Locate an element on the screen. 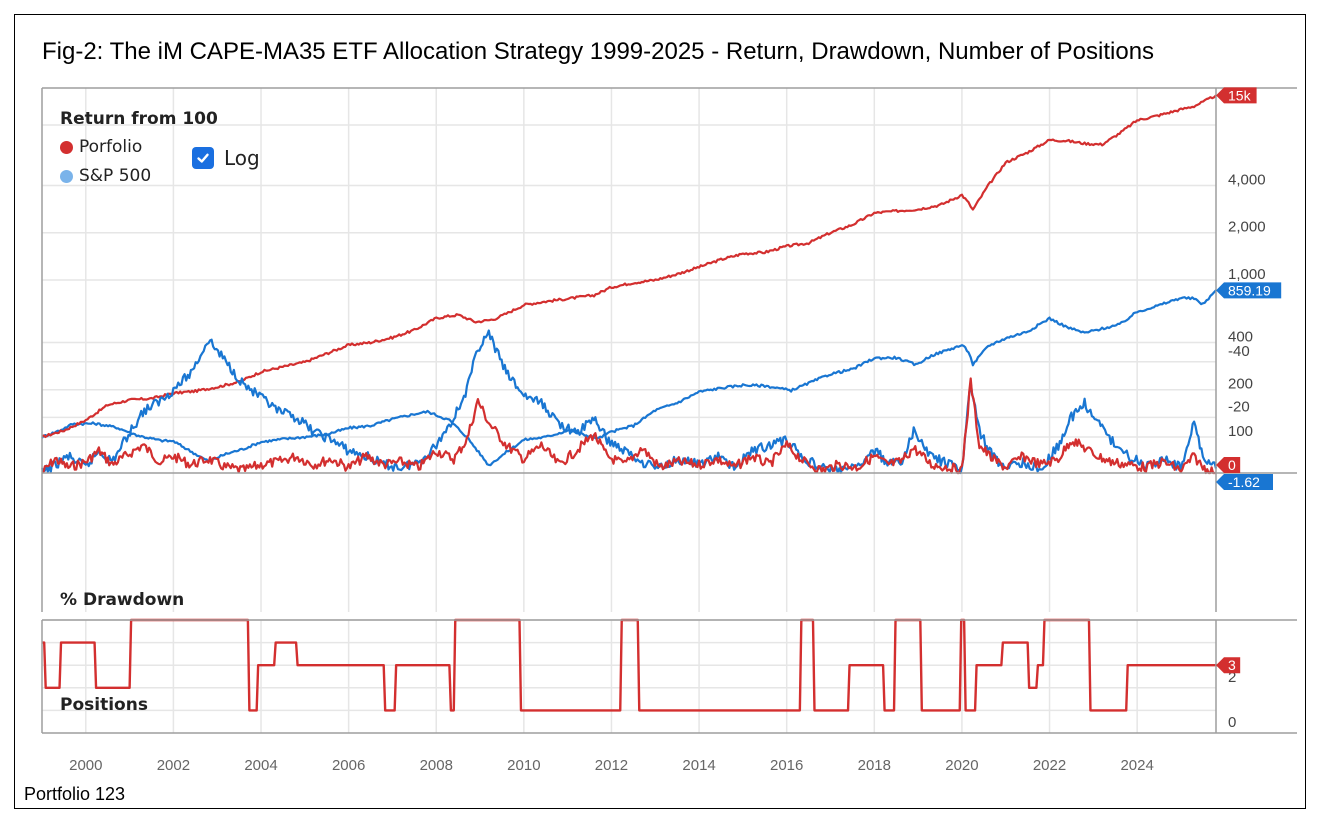  legend-label-portfolio: Porfolio is located at coordinates (111, 147).